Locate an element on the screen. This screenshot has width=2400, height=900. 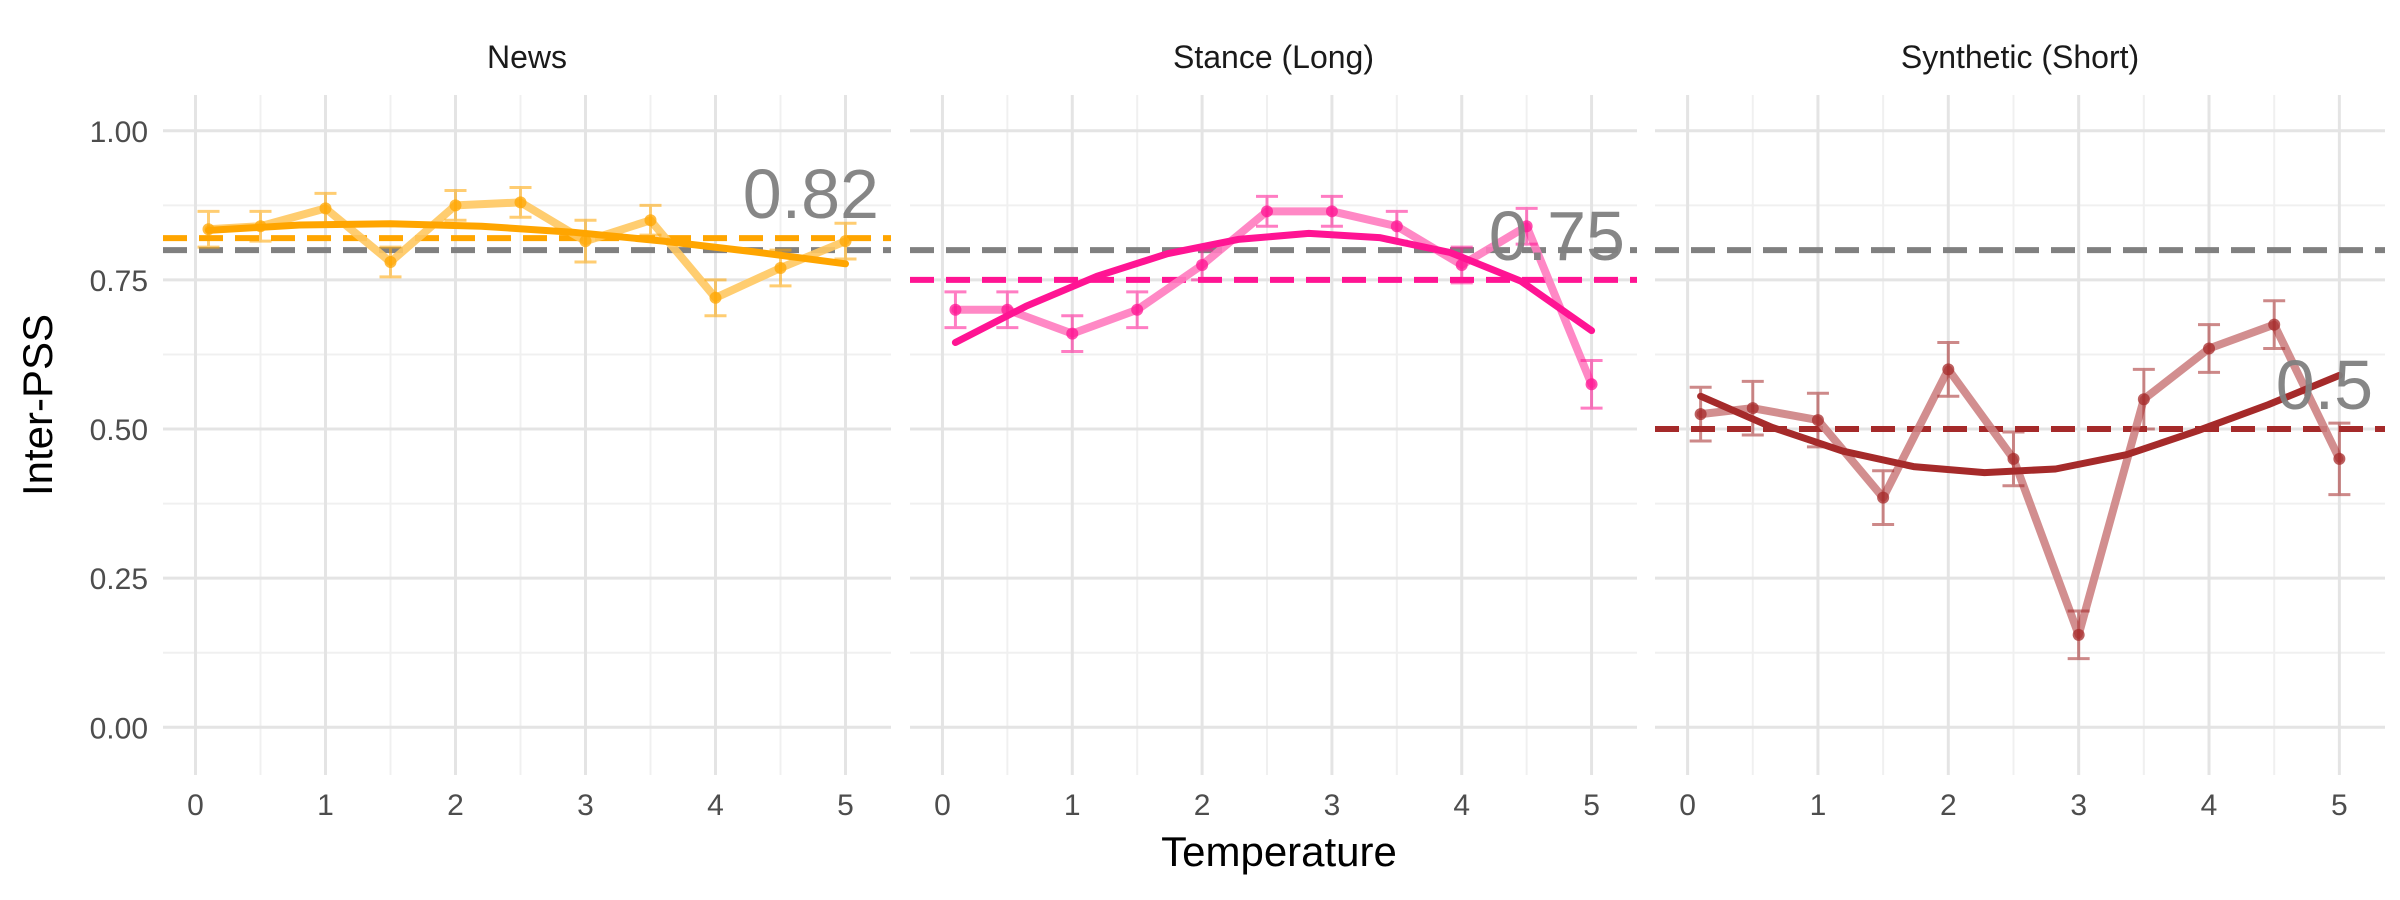
y-tick-label: 0.25 is located at coordinates (119, 579).